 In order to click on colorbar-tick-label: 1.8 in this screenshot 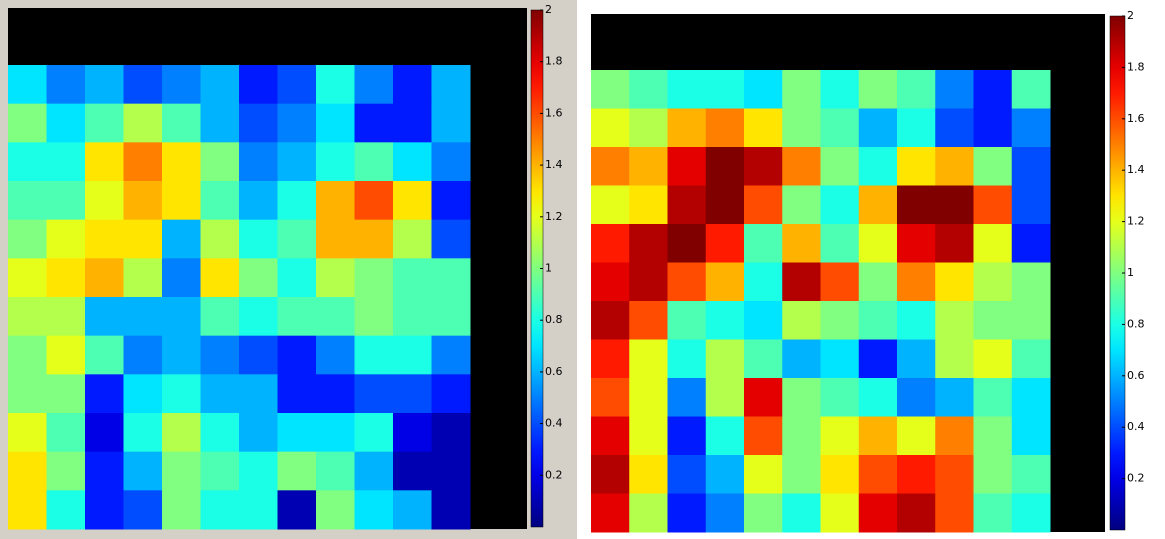, I will do `click(1136, 66)`.